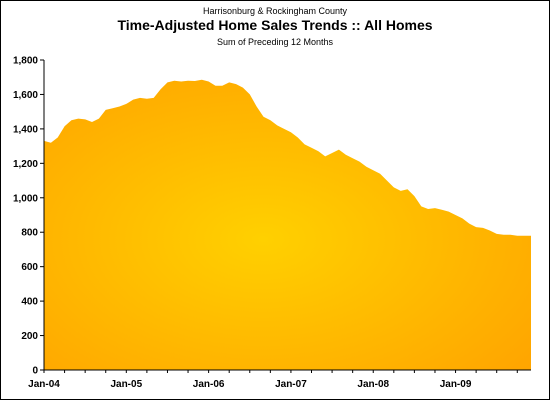  What do you see at coordinates (29, 336) in the screenshot?
I see `y-tick-label: 200` at bounding box center [29, 336].